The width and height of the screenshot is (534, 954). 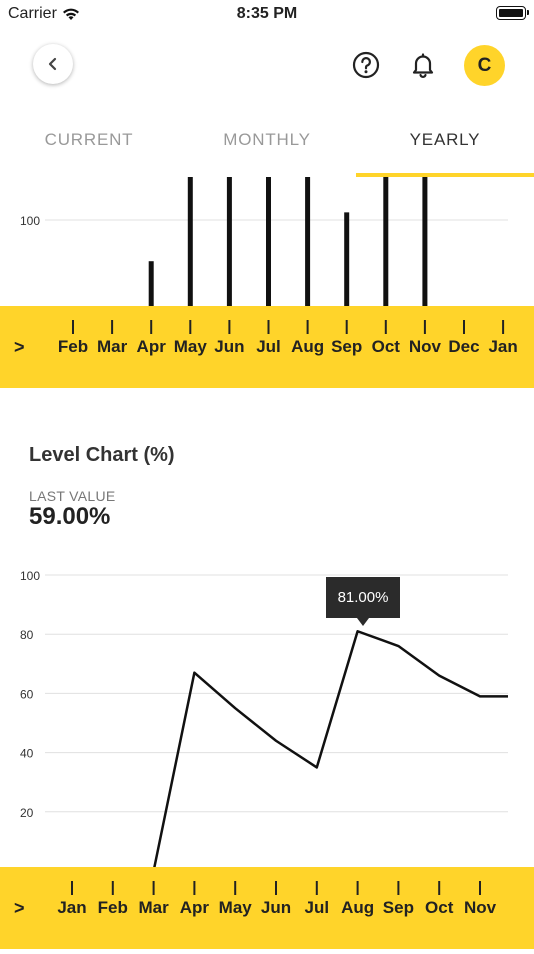 I want to click on wifi-icon, so click(x=70, y=14).